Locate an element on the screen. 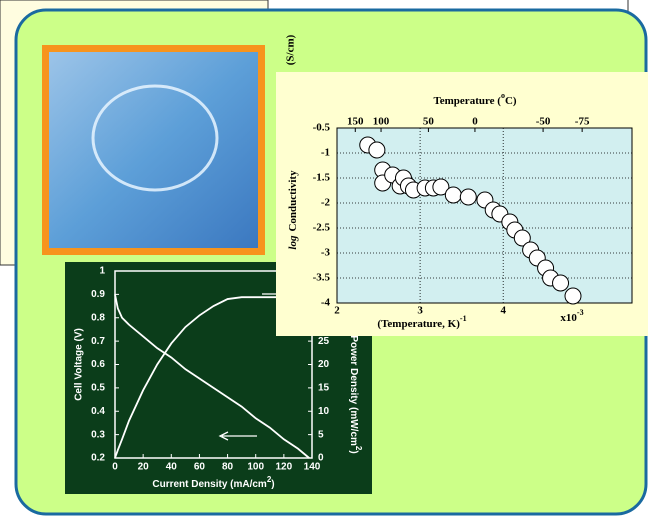 The width and height of the screenshot is (650, 523). x-tick-label: 120 is located at coordinates (284, 467).